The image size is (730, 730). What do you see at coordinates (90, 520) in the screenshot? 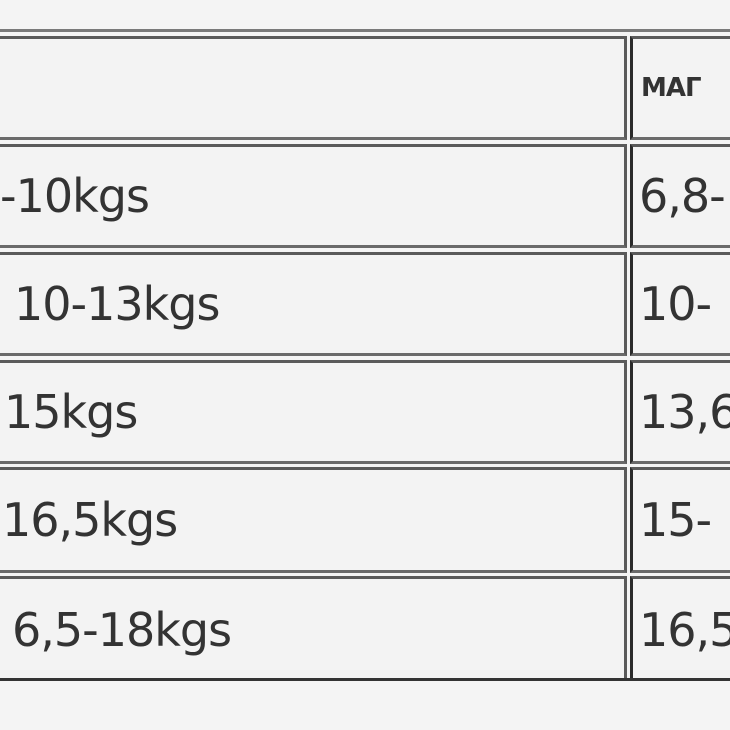
I see `cell-text: 16,5kgs` at bounding box center [90, 520].